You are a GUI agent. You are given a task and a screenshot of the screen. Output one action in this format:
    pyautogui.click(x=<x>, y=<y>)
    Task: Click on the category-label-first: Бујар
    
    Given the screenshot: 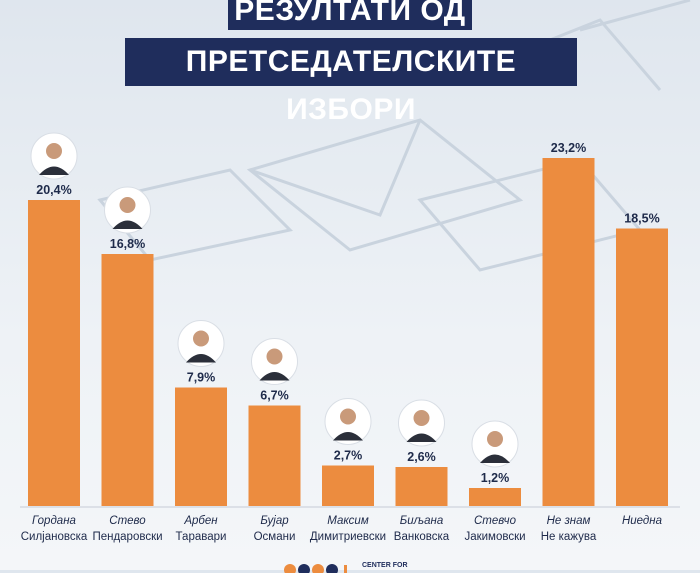 What is the action you would take?
    pyautogui.click(x=274, y=521)
    